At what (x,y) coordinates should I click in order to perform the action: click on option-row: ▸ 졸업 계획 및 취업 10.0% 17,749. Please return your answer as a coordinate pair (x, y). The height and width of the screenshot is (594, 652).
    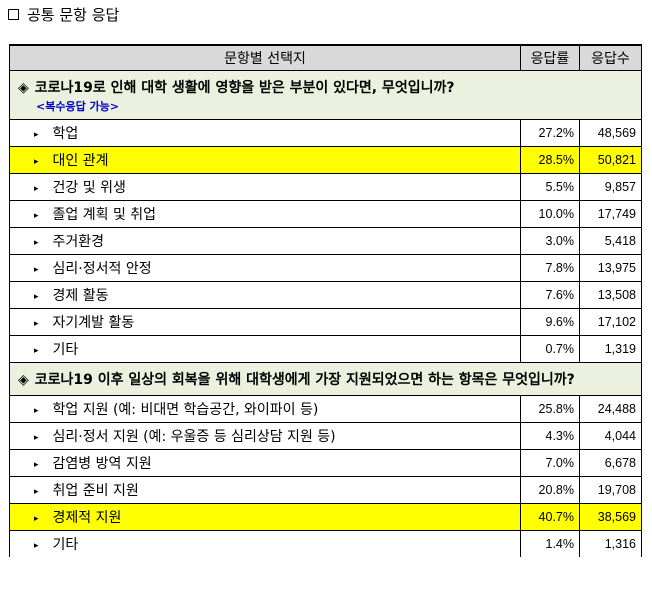
    Looking at the image, I should click on (325, 214).